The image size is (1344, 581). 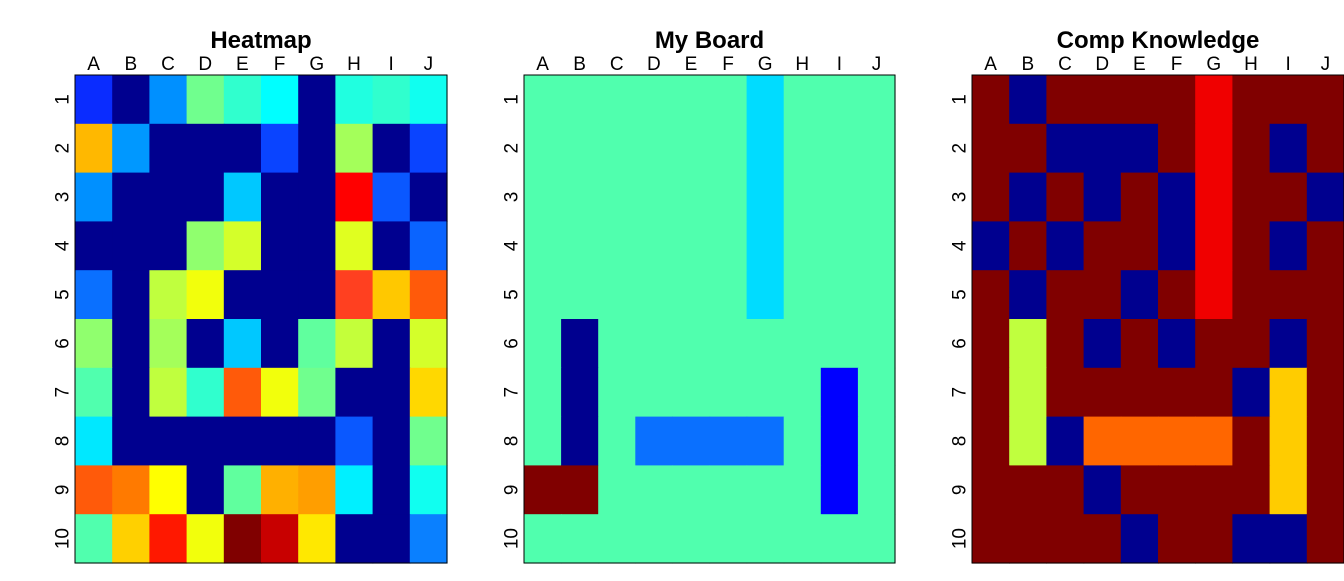 I want to click on my-board-cell-I8, so click(x=840, y=441).